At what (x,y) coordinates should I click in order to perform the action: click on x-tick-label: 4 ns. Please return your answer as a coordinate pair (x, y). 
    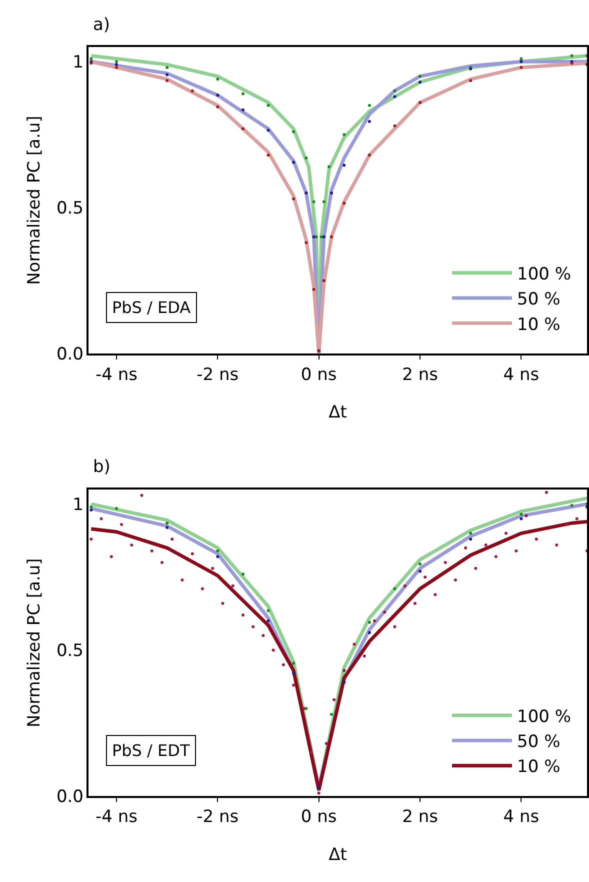
    Looking at the image, I should click on (521, 817).